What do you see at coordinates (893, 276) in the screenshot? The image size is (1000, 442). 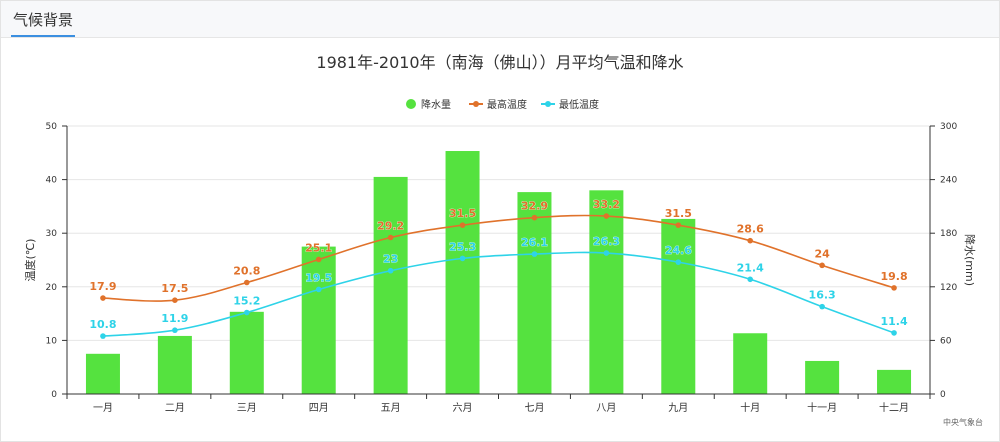 I see `data-label-max-temp: 19.8` at bounding box center [893, 276].